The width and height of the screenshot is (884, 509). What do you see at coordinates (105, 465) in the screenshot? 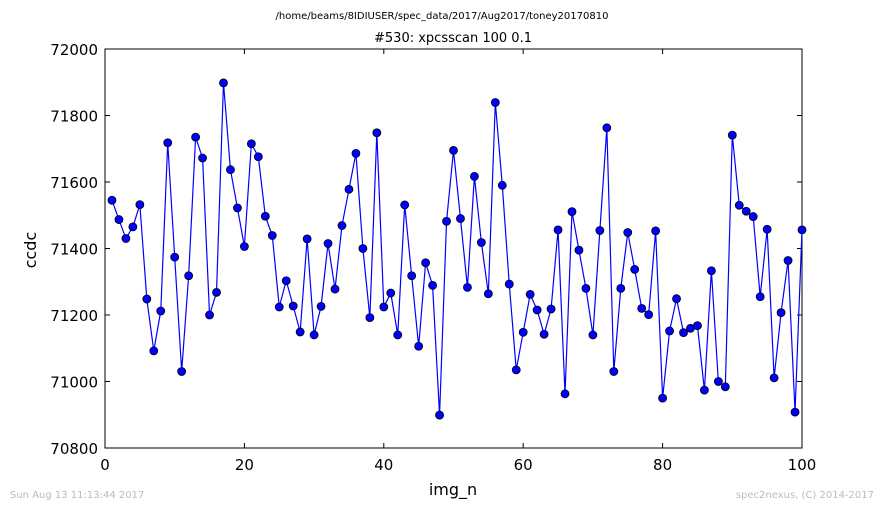
I see `x-tick-label: 0` at bounding box center [105, 465].